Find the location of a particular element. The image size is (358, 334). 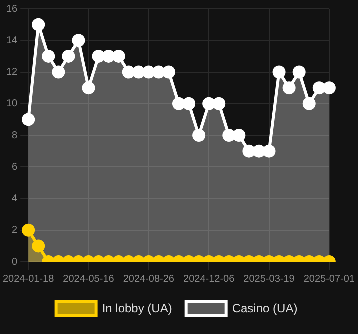

x-tick-label: 2024-01-18 is located at coordinates (29, 279).